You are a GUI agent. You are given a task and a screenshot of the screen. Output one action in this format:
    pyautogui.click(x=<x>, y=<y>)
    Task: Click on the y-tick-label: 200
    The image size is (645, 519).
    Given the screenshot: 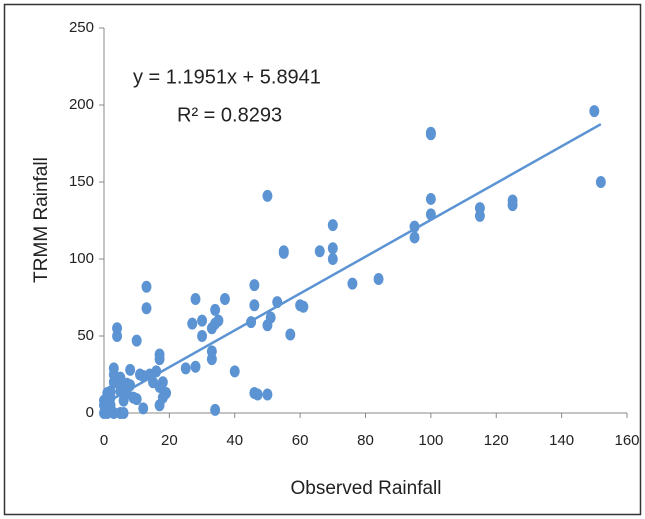 What is the action you would take?
    pyautogui.click(x=81, y=104)
    